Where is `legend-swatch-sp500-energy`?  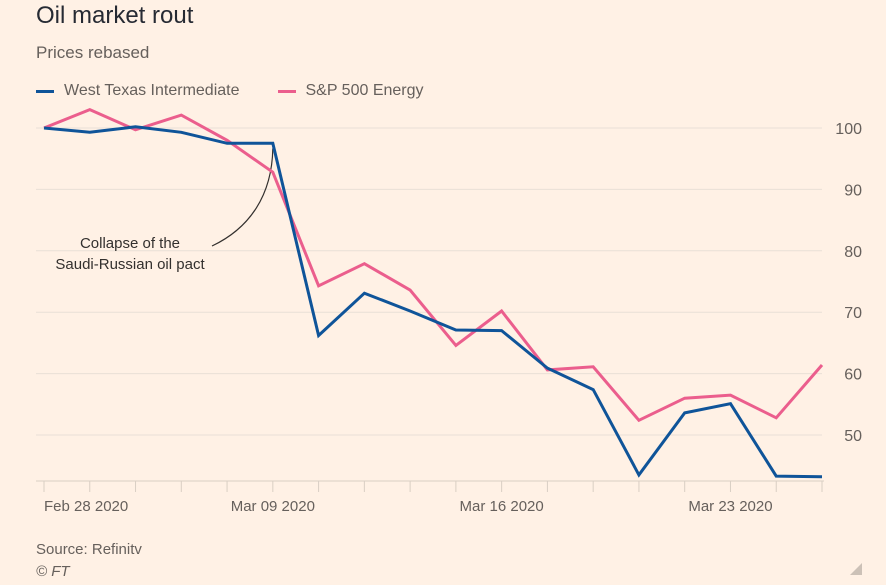 legend-swatch-sp500-energy is located at coordinates (286, 91).